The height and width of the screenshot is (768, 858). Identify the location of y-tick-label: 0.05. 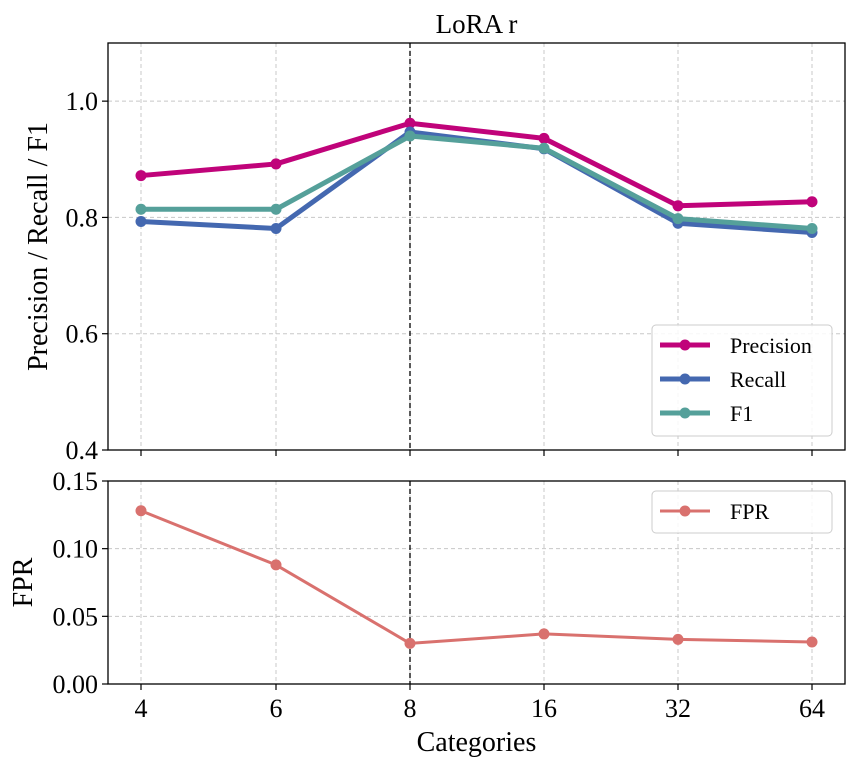
(76, 616).